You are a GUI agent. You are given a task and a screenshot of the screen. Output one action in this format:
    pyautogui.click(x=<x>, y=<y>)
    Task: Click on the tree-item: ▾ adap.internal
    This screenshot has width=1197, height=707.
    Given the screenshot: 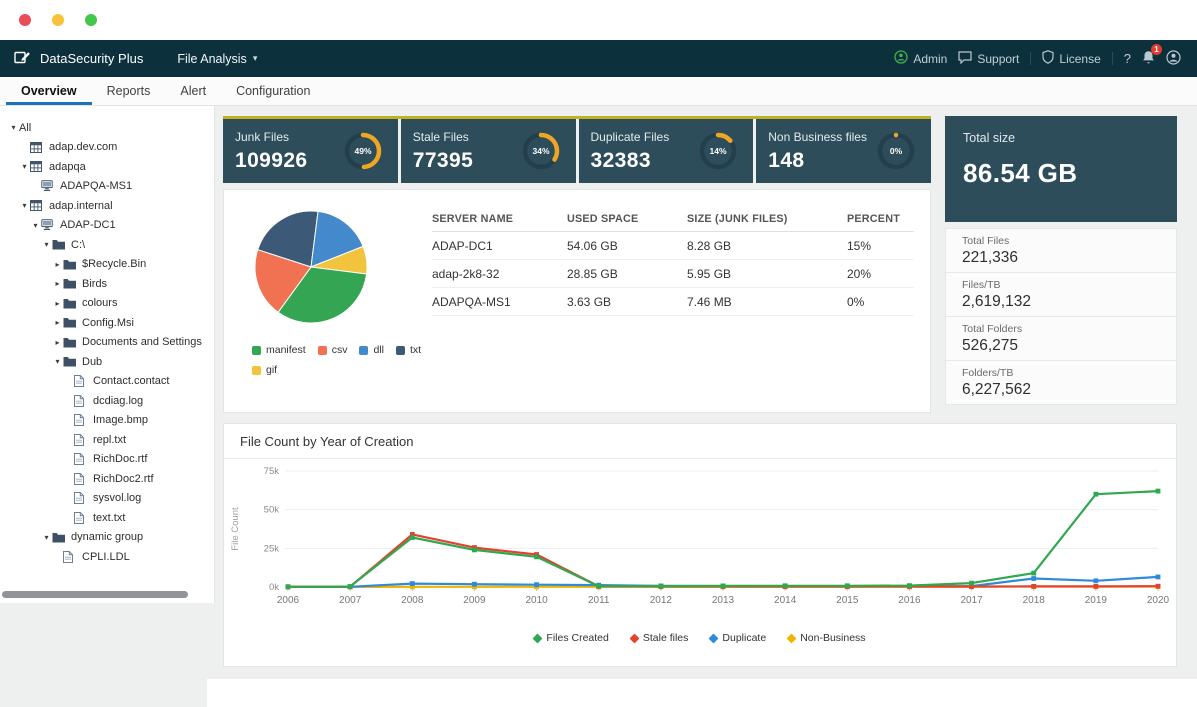 What is the action you would take?
    pyautogui.click(x=107, y=206)
    